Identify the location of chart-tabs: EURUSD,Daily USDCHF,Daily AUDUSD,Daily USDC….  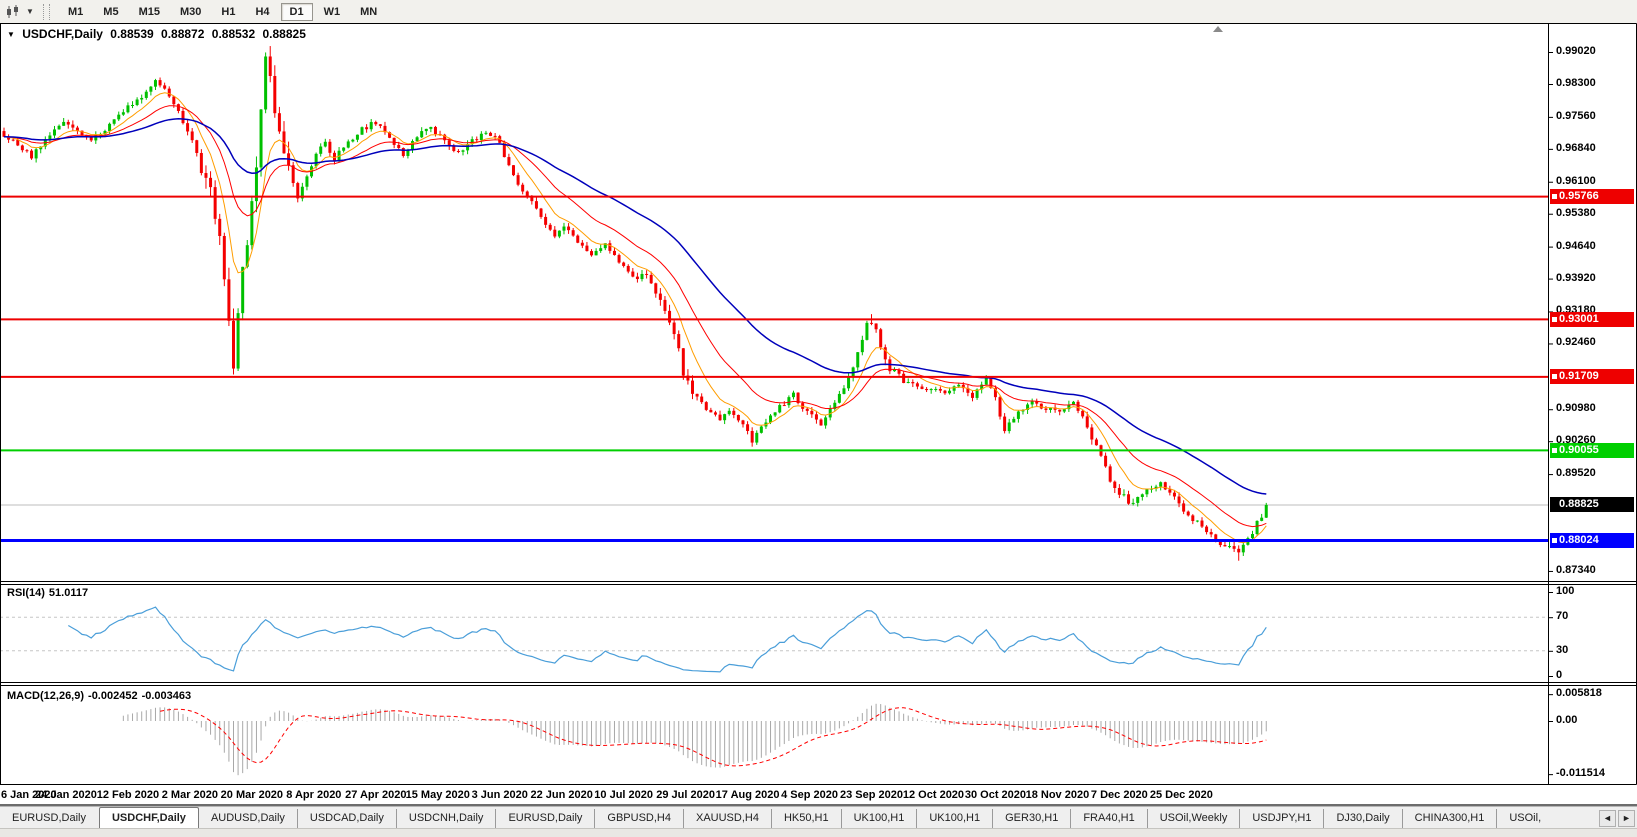
(818, 817).